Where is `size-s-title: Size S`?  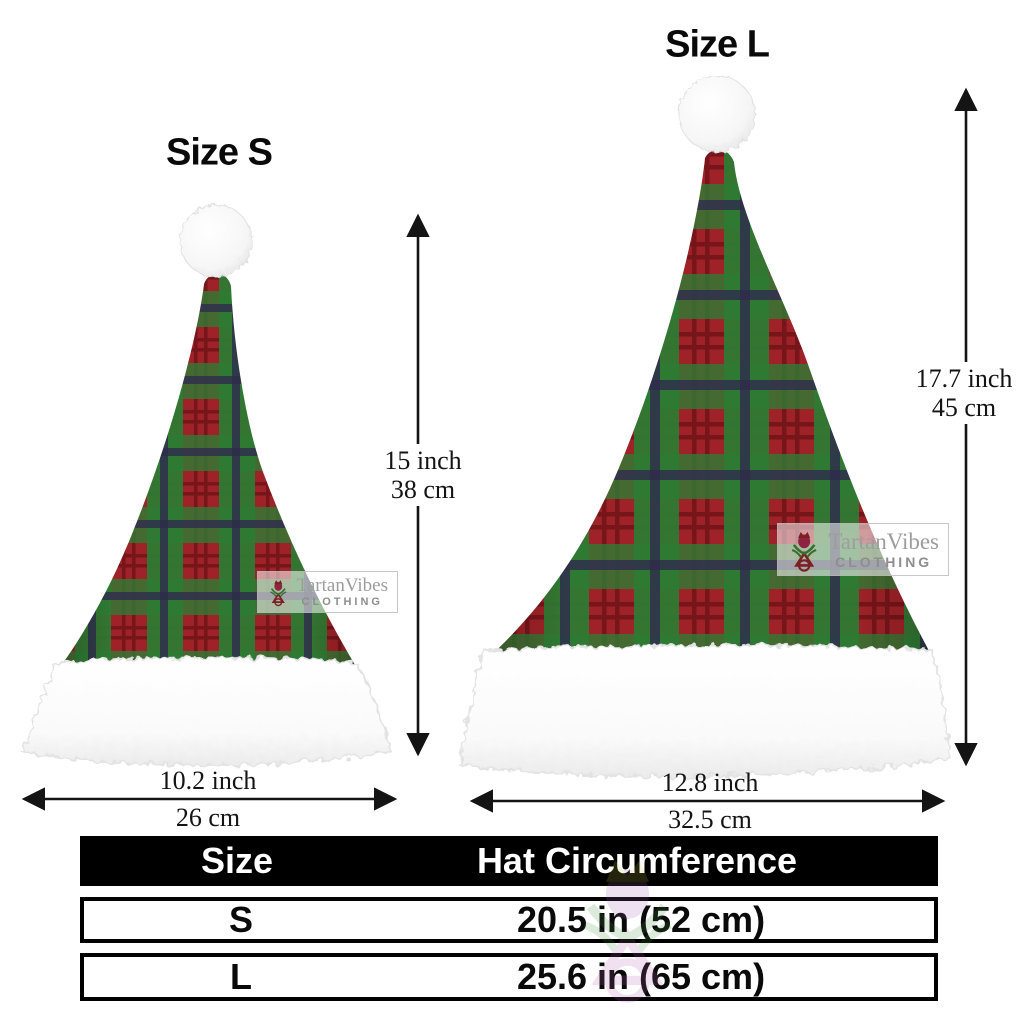 size-s-title: Size S is located at coordinates (219, 152).